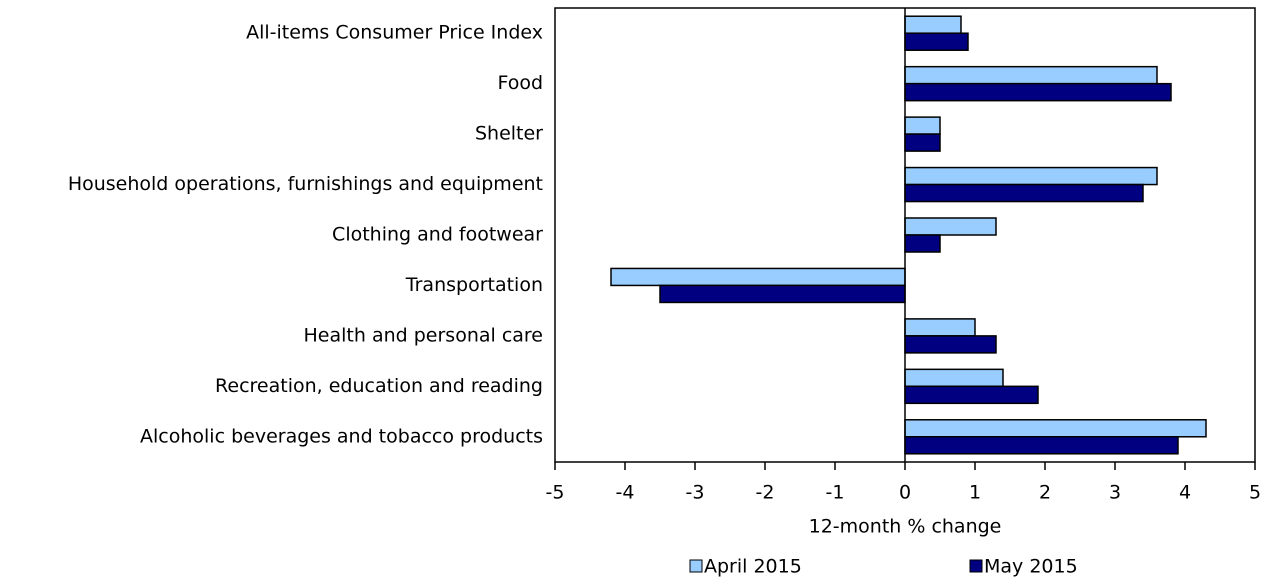 The width and height of the screenshot is (1274, 579). Describe the element at coordinates (1045, 493) in the screenshot. I see `x-tick-label: 2` at that location.